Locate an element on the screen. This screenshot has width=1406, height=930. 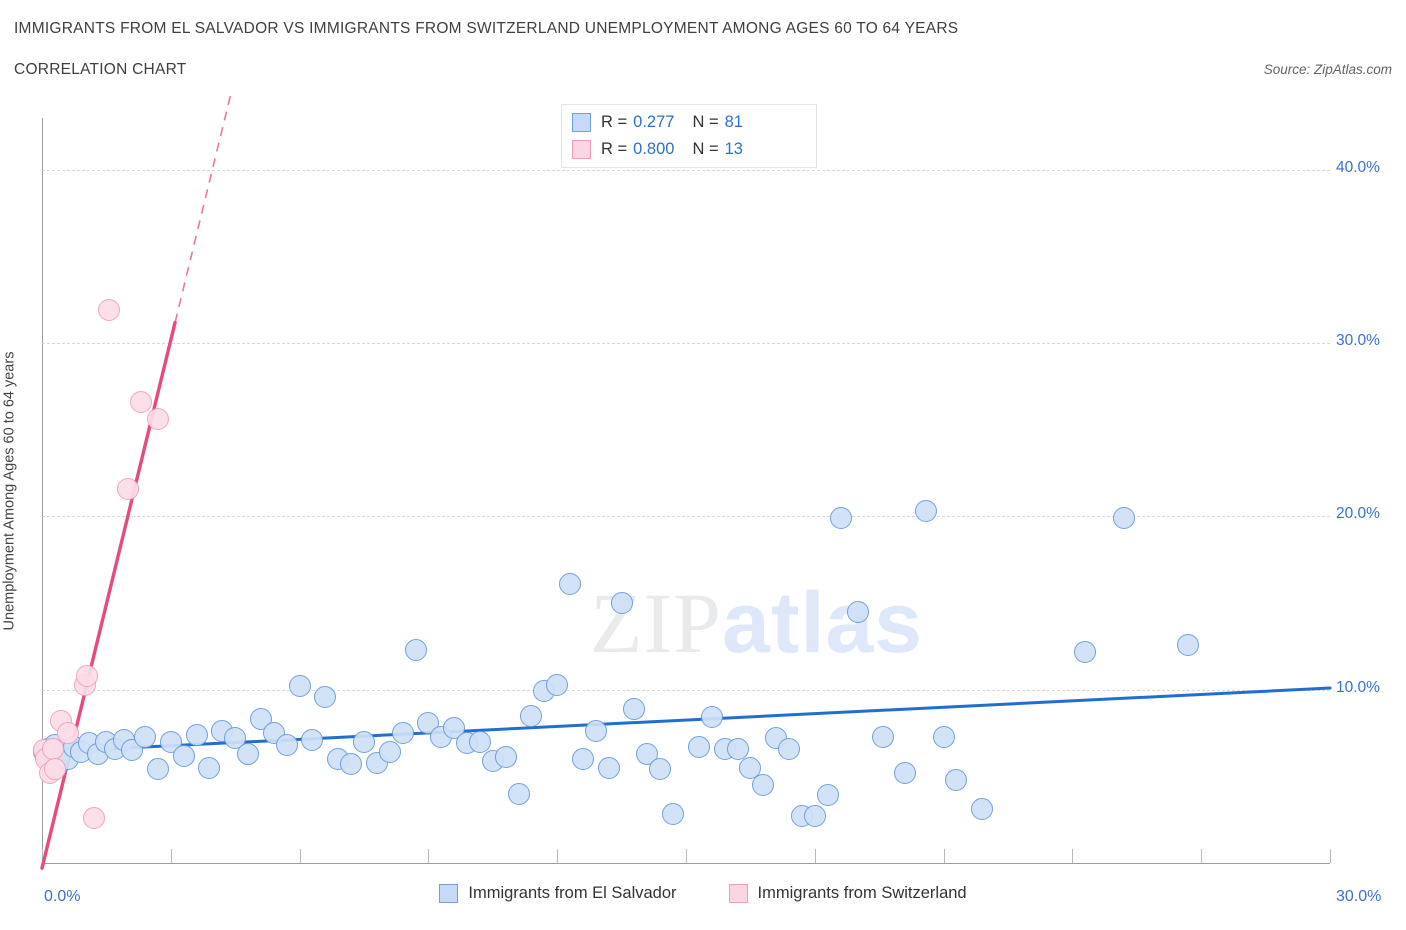
watermark-zip: ZIP is located at coordinates (656, 623).